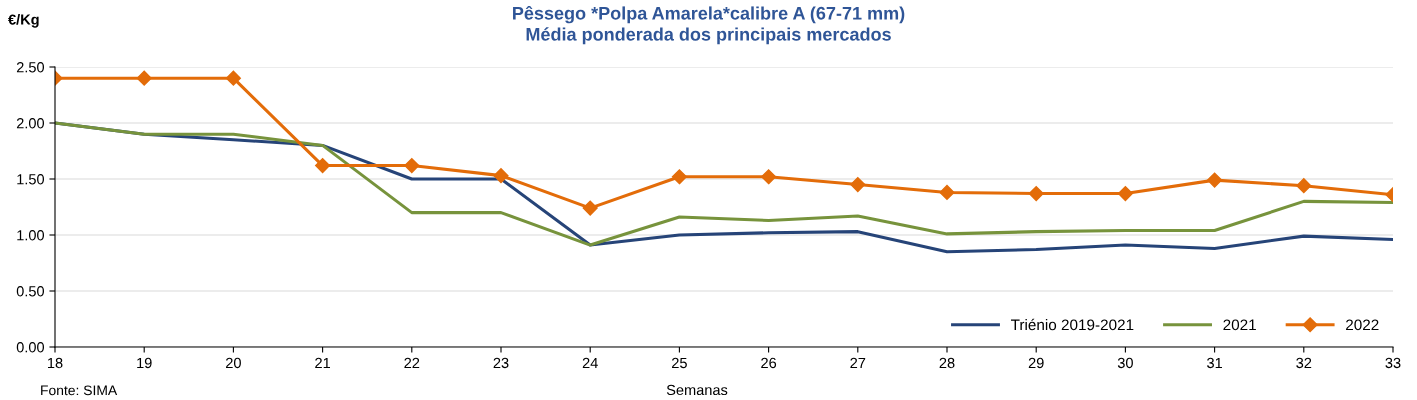 The width and height of the screenshot is (1417, 400). I want to click on legend-label: 2021, so click(1239, 325).